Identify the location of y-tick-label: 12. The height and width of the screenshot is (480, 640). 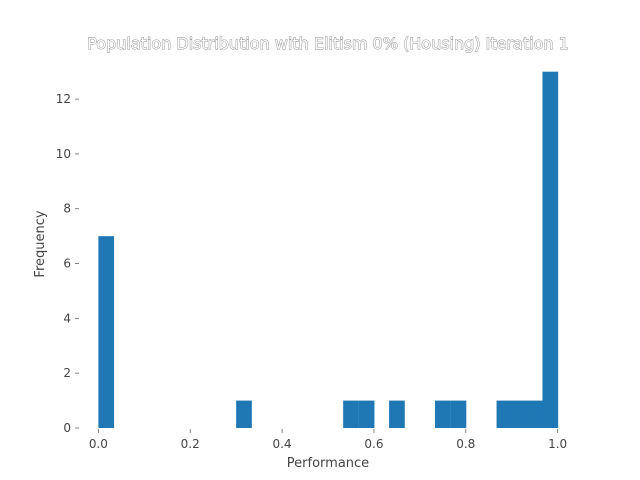
(63, 99).